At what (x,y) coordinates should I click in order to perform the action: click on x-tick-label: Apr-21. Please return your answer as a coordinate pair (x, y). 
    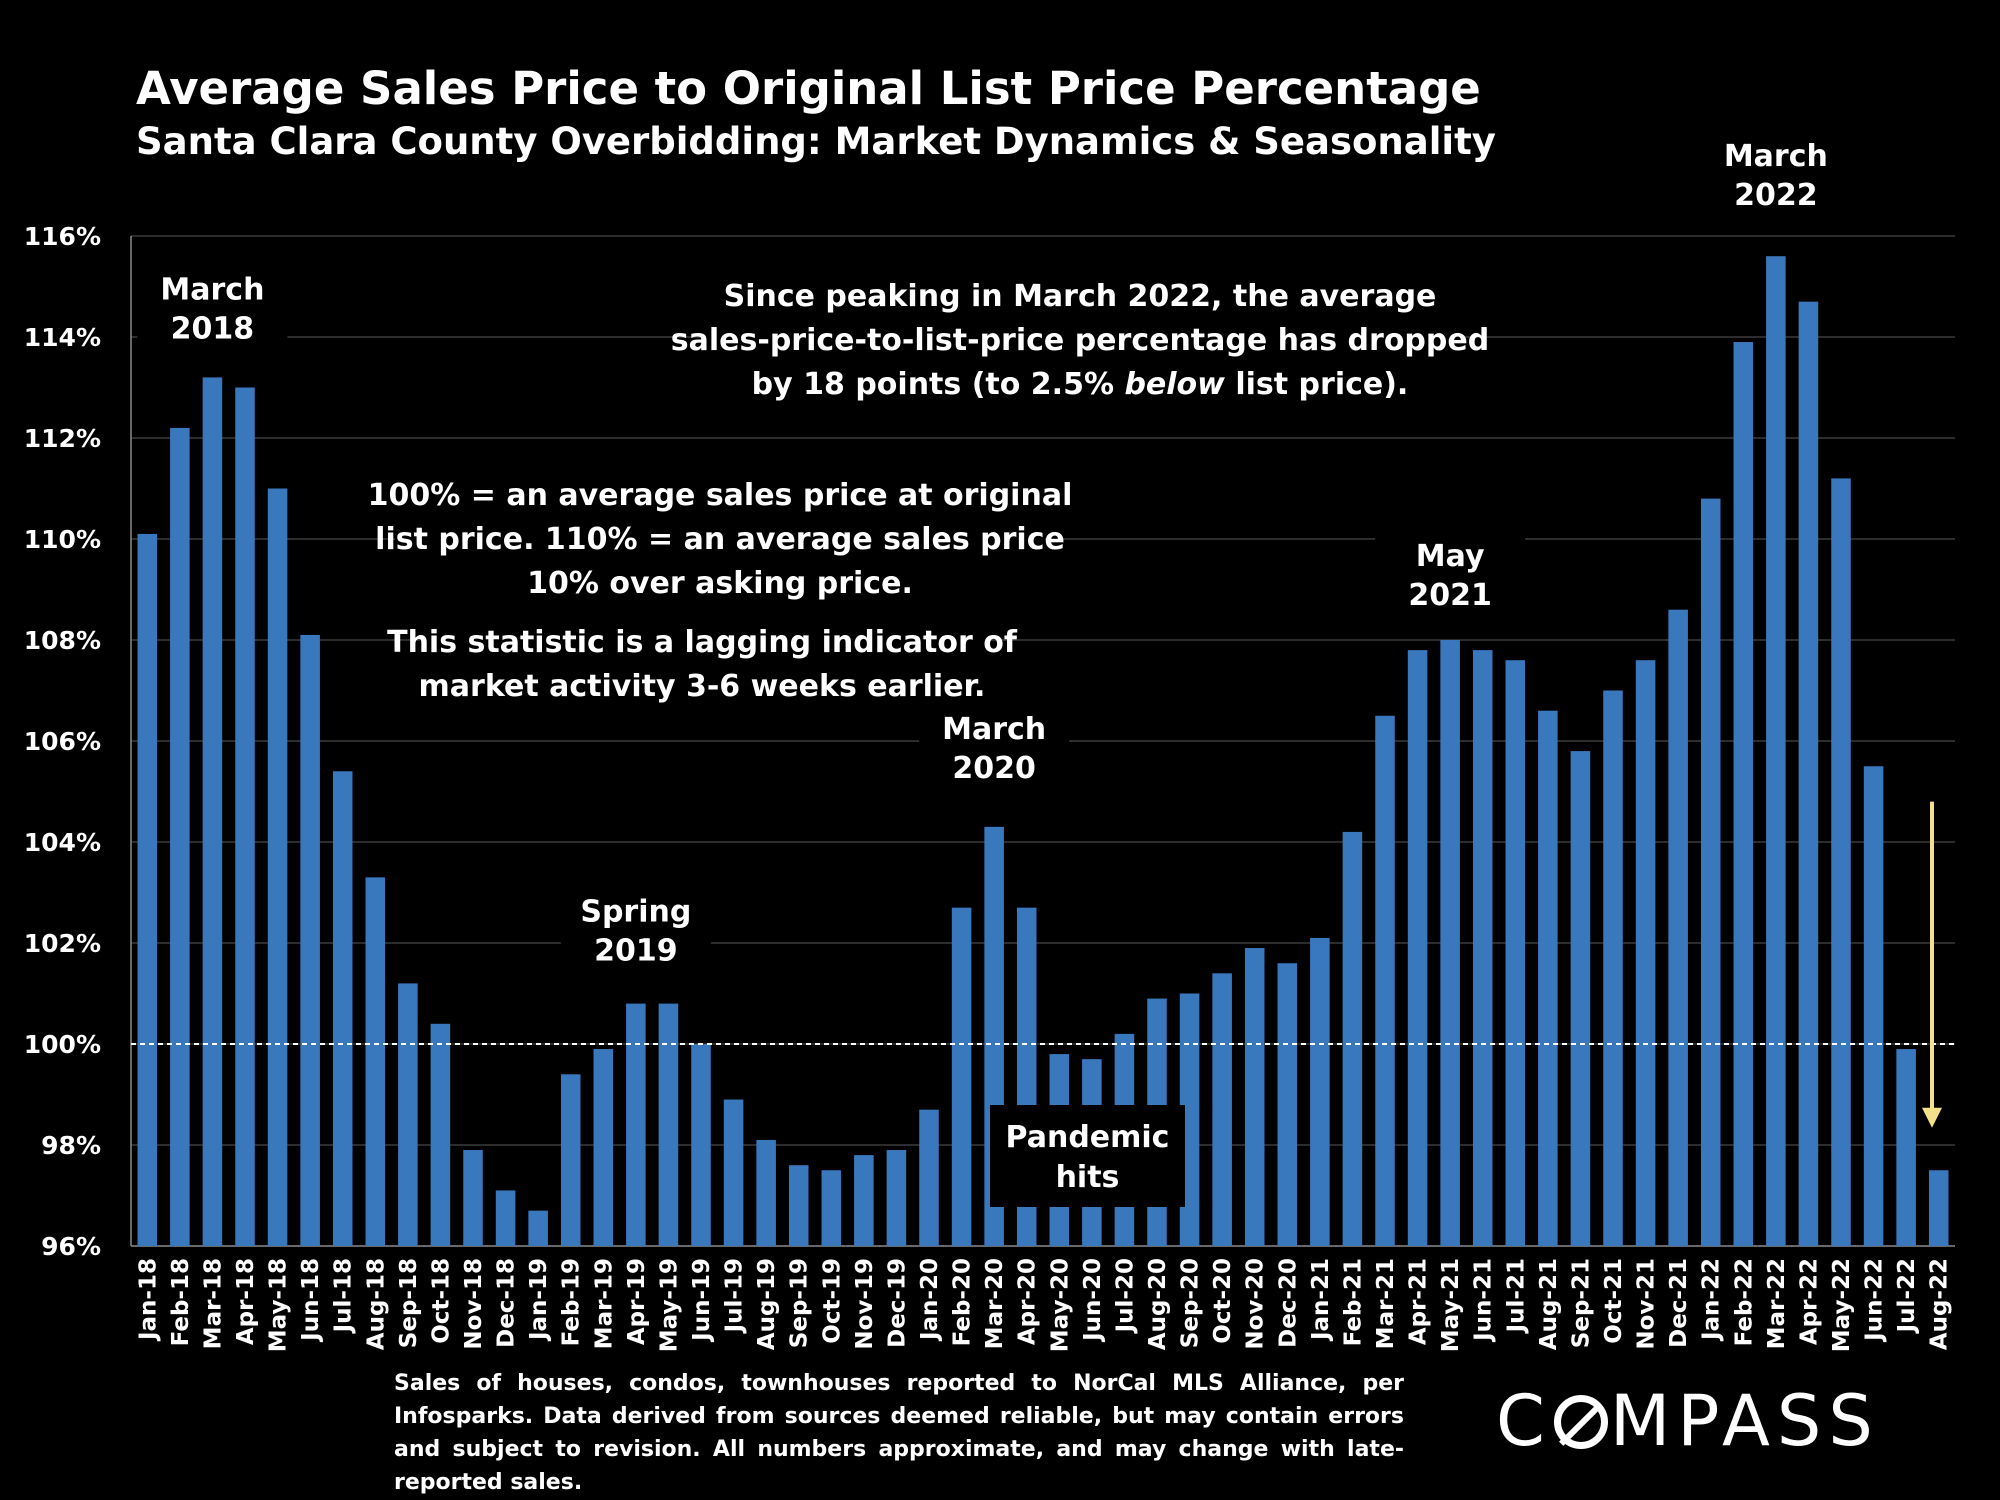
    Looking at the image, I should click on (1419, 1301).